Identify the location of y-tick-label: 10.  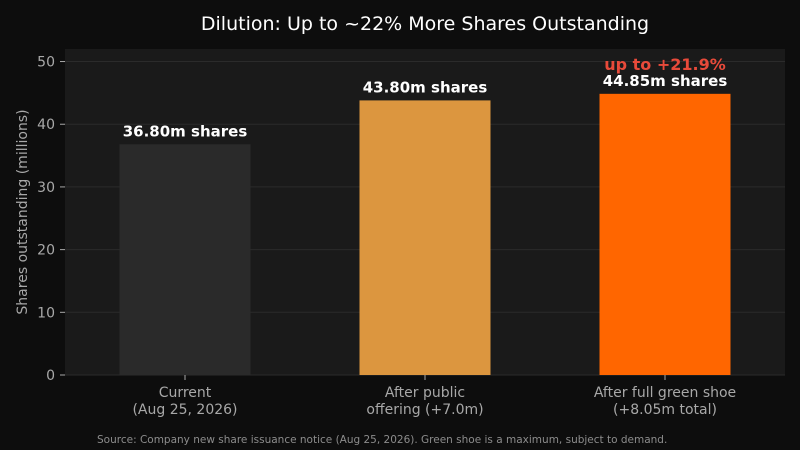
(46, 313).